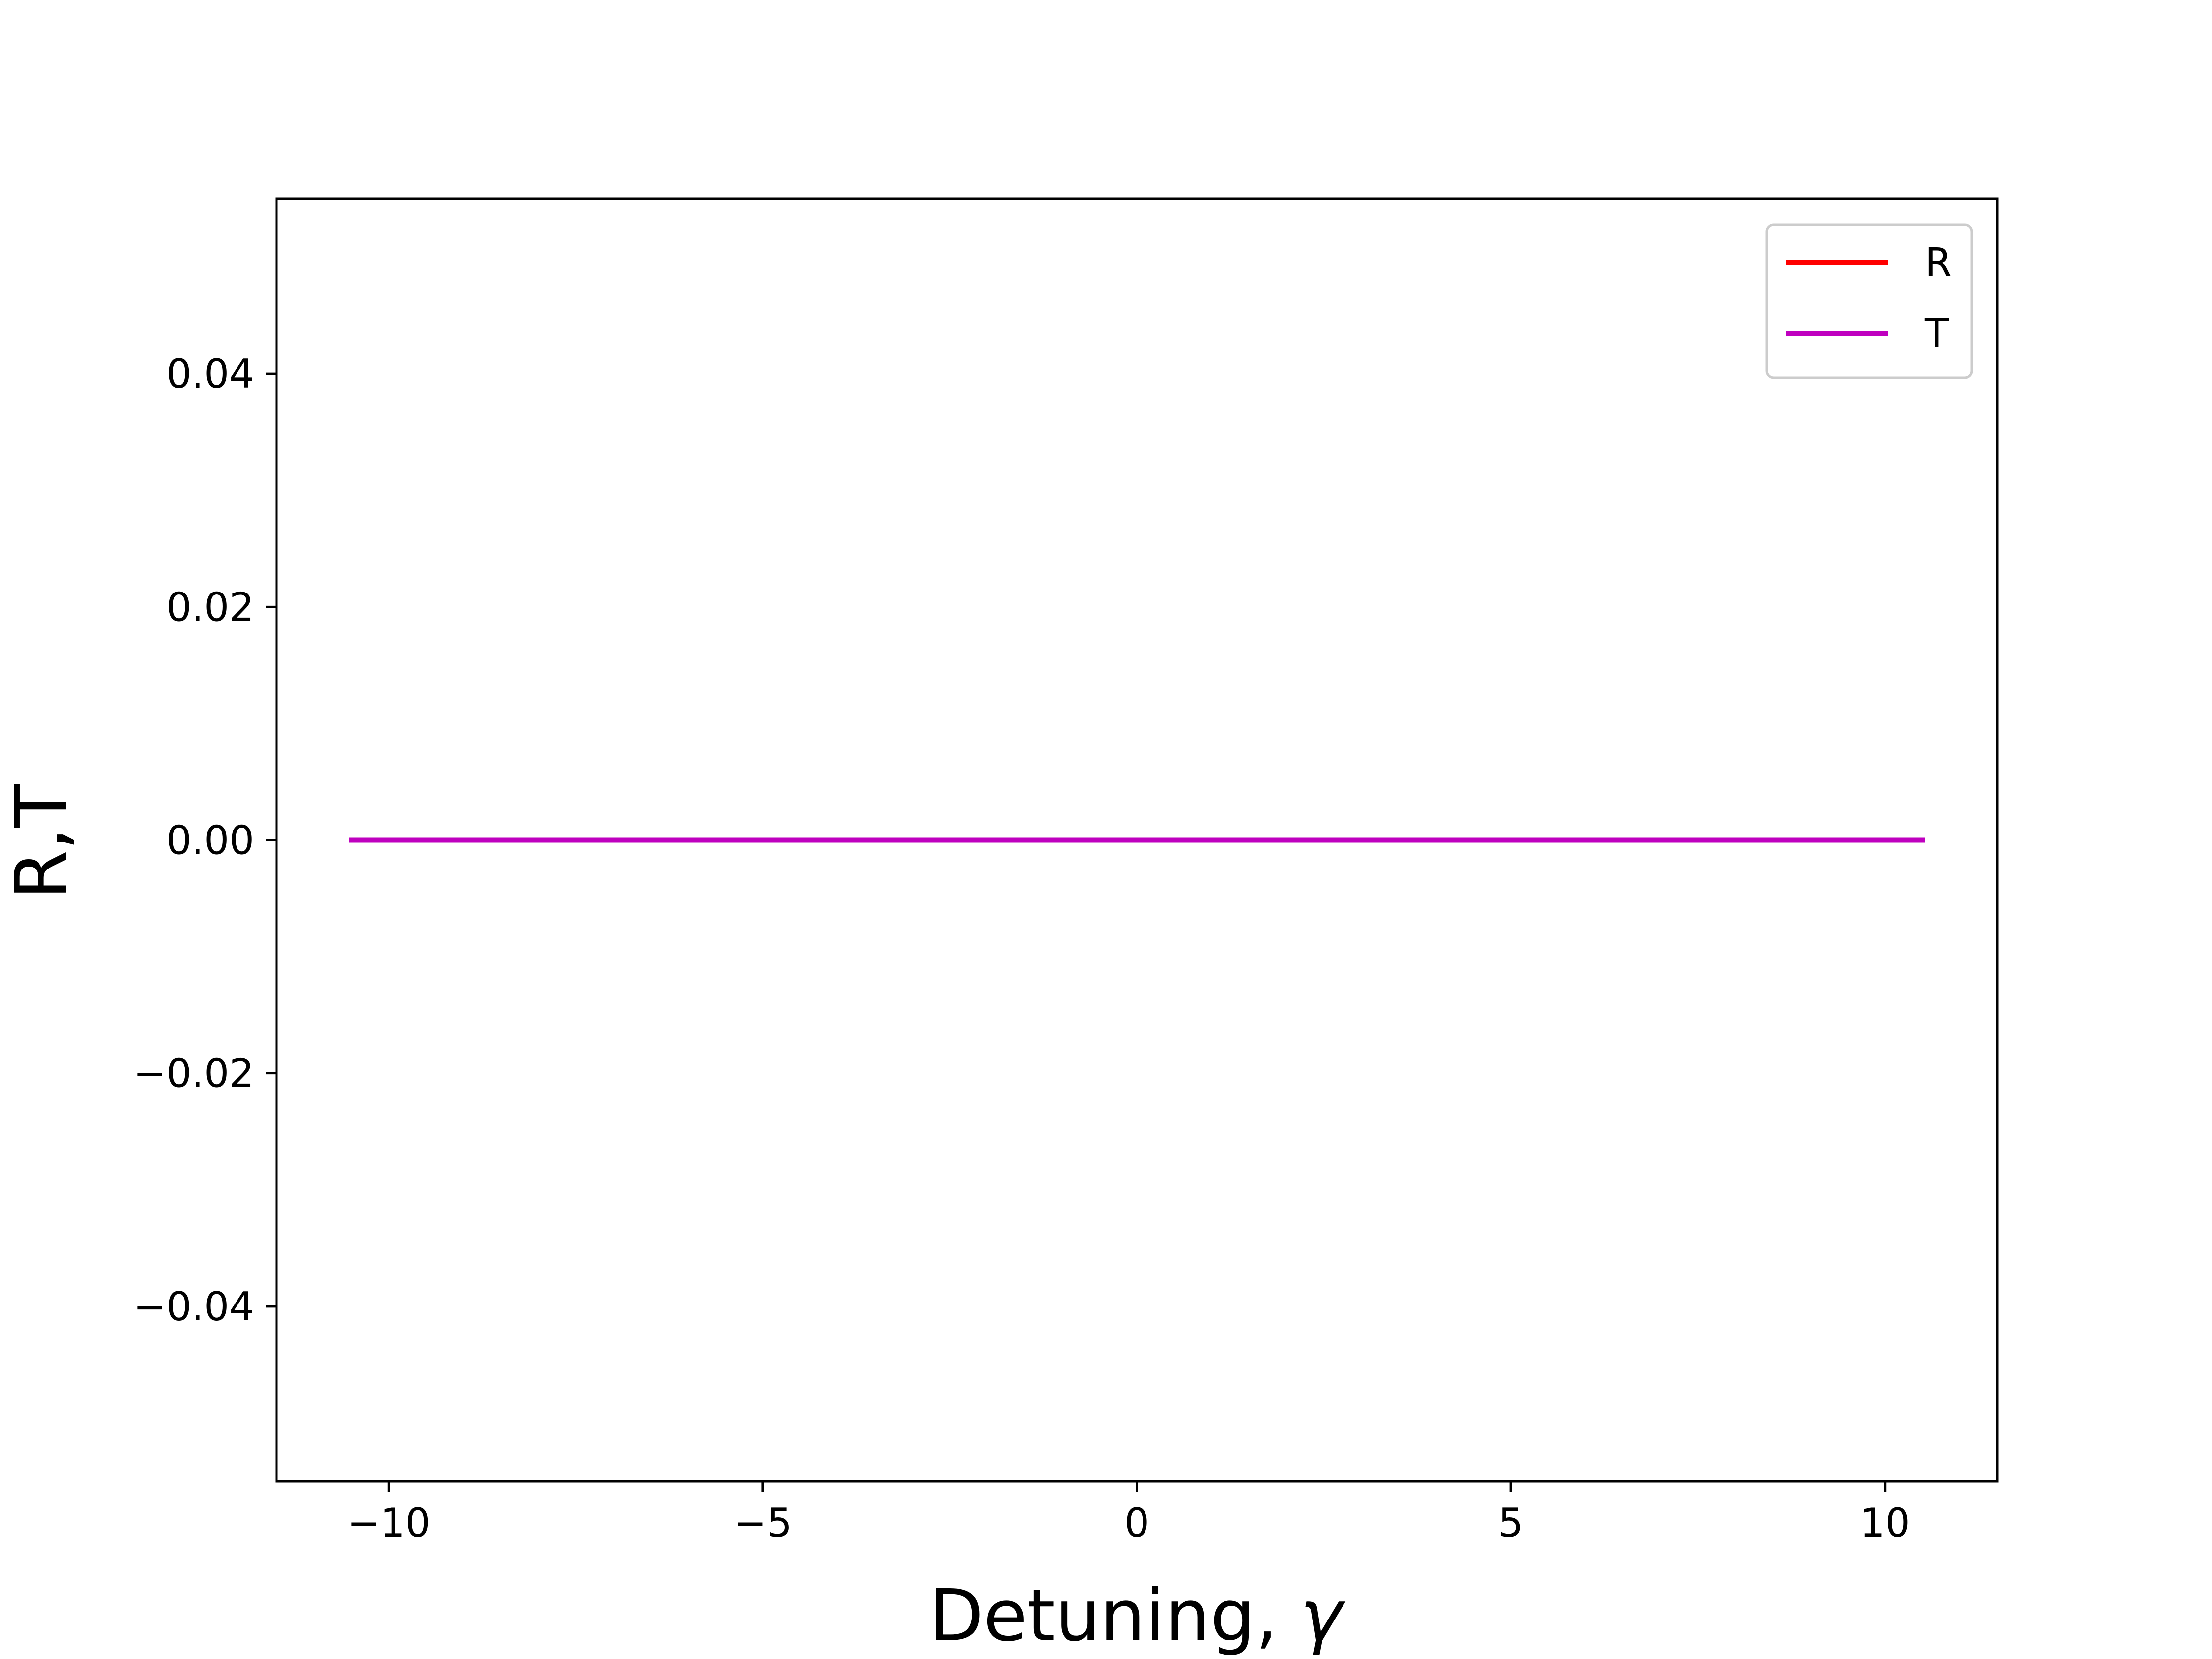  What do you see at coordinates (210, 841) in the screenshot?
I see `y-tick-label: 0.00` at bounding box center [210, 841].